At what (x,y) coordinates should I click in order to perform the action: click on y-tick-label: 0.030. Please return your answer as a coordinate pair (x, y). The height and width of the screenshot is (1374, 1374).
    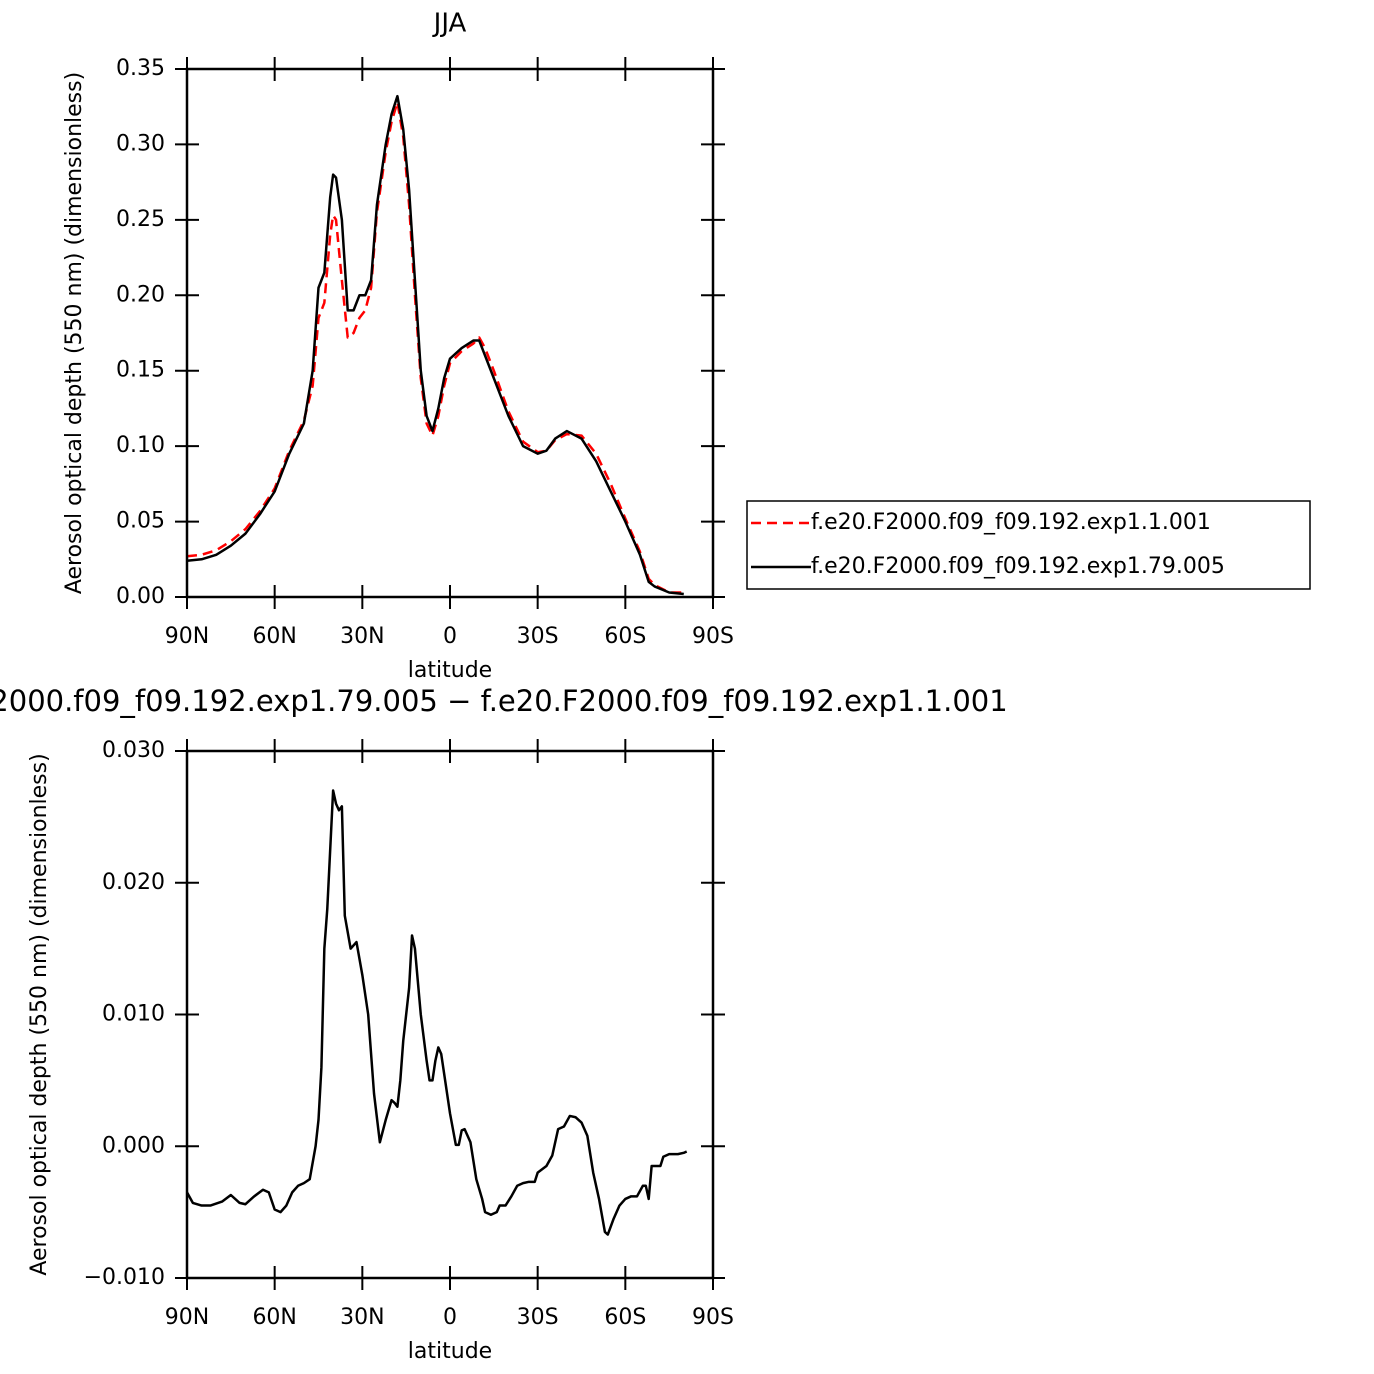
    Looking at the image, I should click on (133, 750).